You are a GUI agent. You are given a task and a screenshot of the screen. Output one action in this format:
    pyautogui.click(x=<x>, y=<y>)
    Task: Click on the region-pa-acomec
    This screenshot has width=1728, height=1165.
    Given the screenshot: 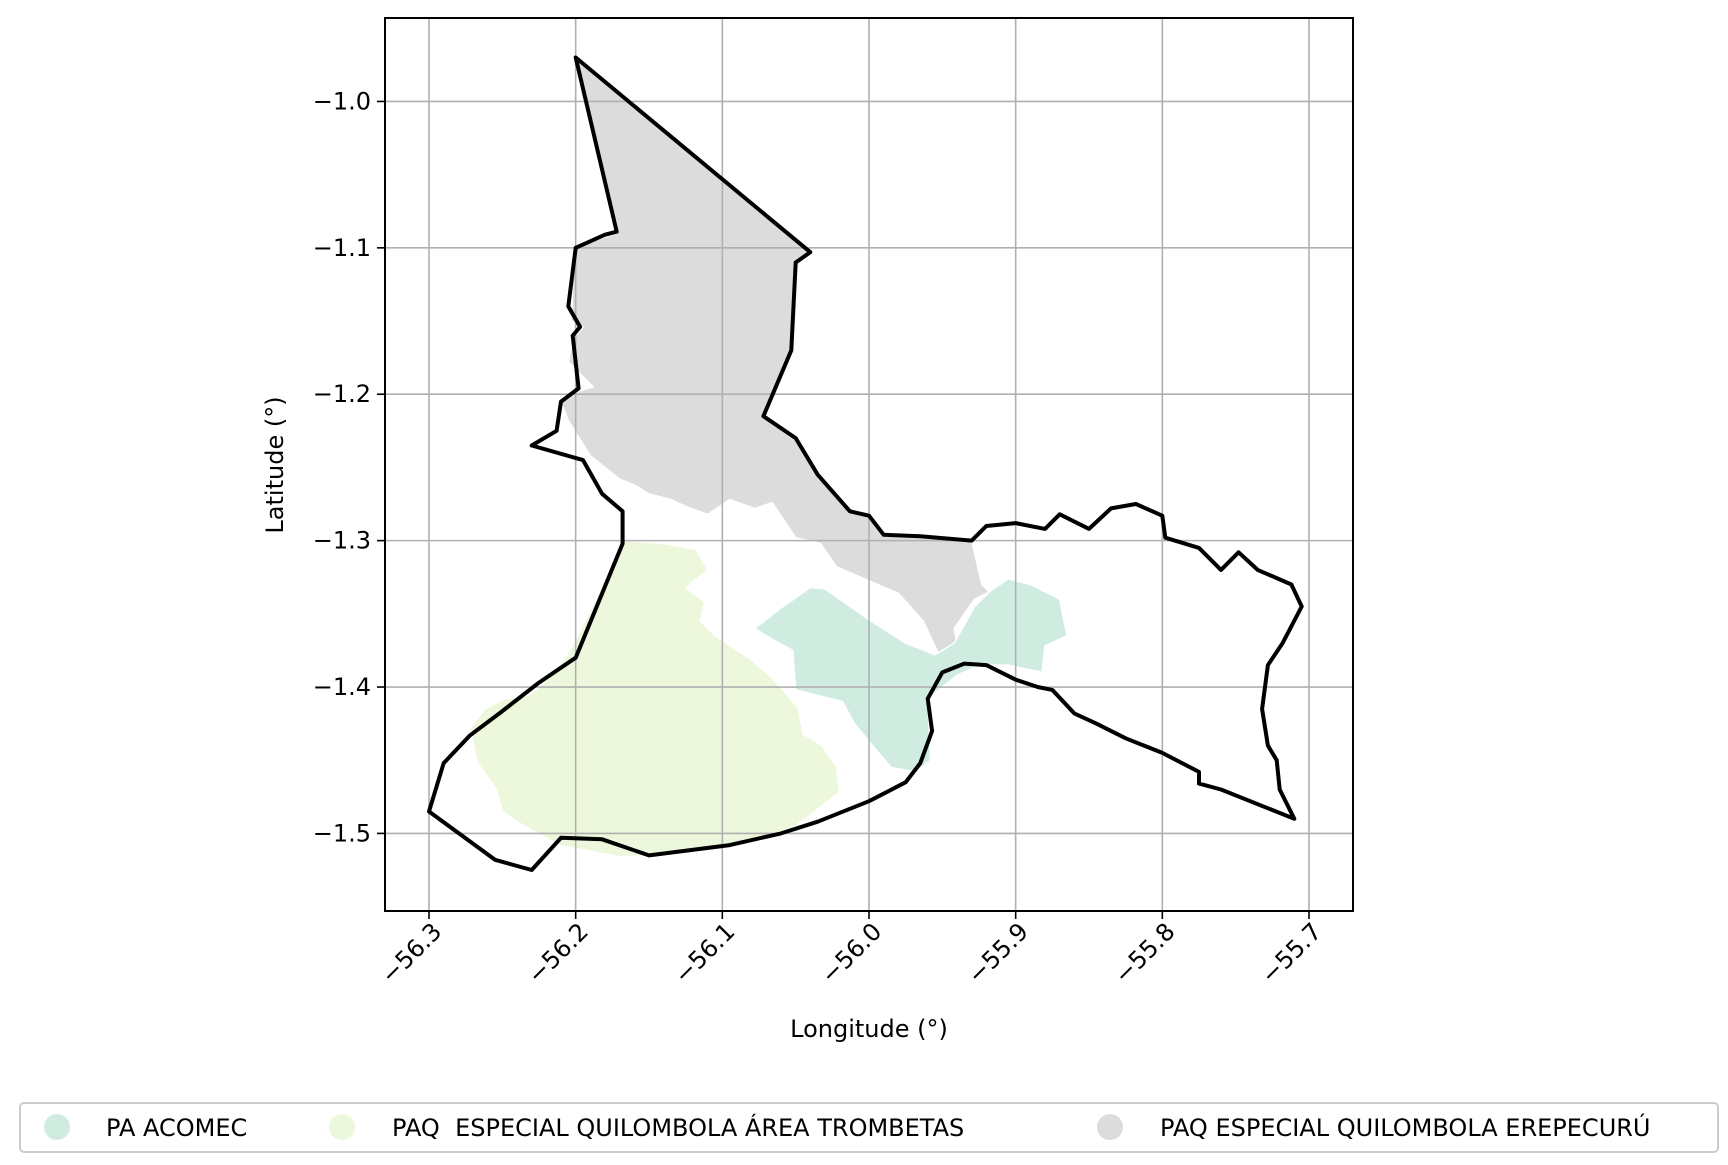 What is the action you would take?
    pyautogui.click(x=910, y=675)
    